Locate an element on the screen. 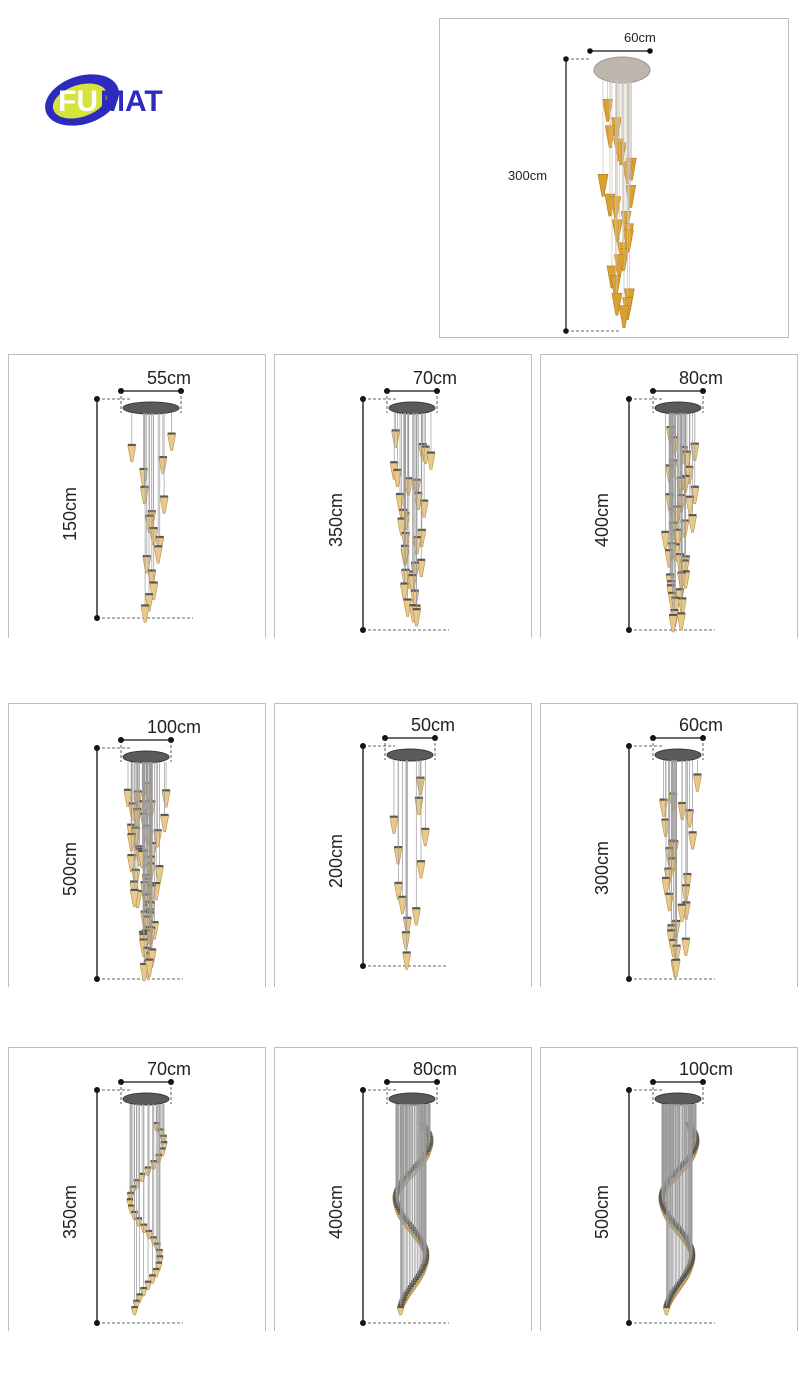 This screenshot has width=801, height=1388. variant-panel-2: 70cm 350cm is located at coordinates (403, 496).